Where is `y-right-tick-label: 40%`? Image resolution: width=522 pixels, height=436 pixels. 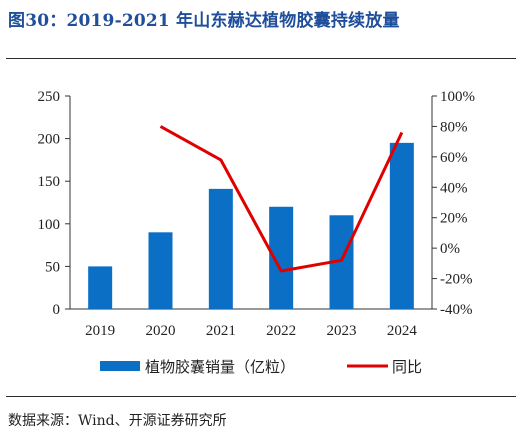 y-right-tick-label: 40% is located at coordinates (454, 188).